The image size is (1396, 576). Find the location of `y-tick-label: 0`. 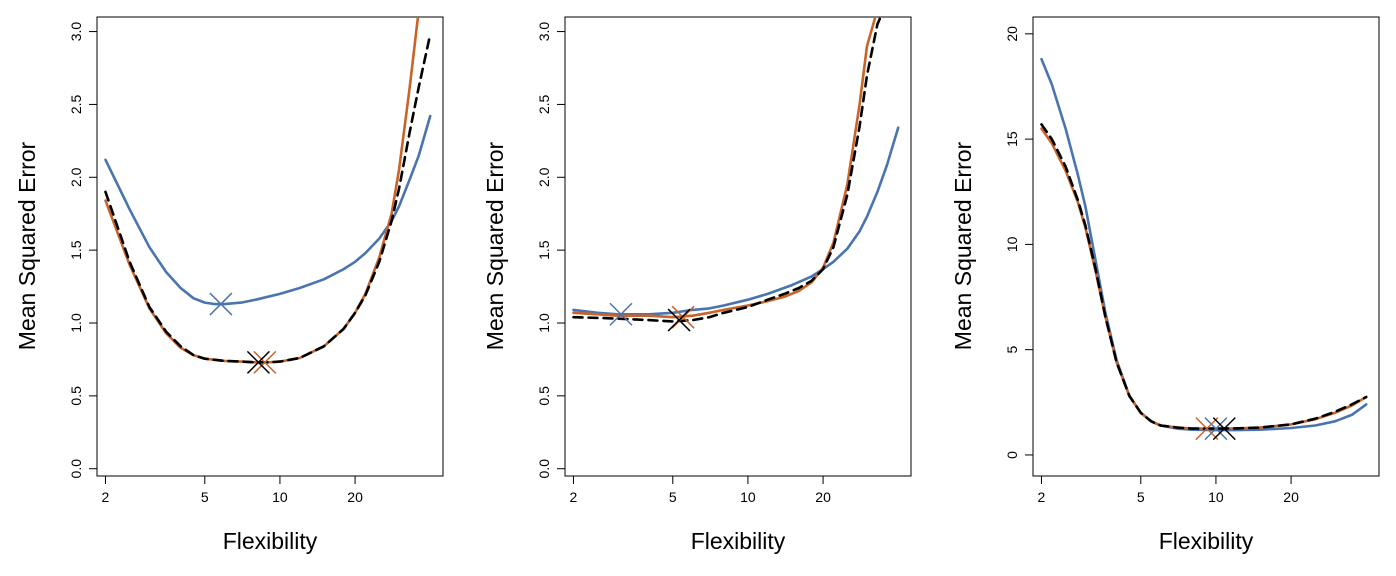

y-tick-label: 0 is located at coordinates (1012, 455).